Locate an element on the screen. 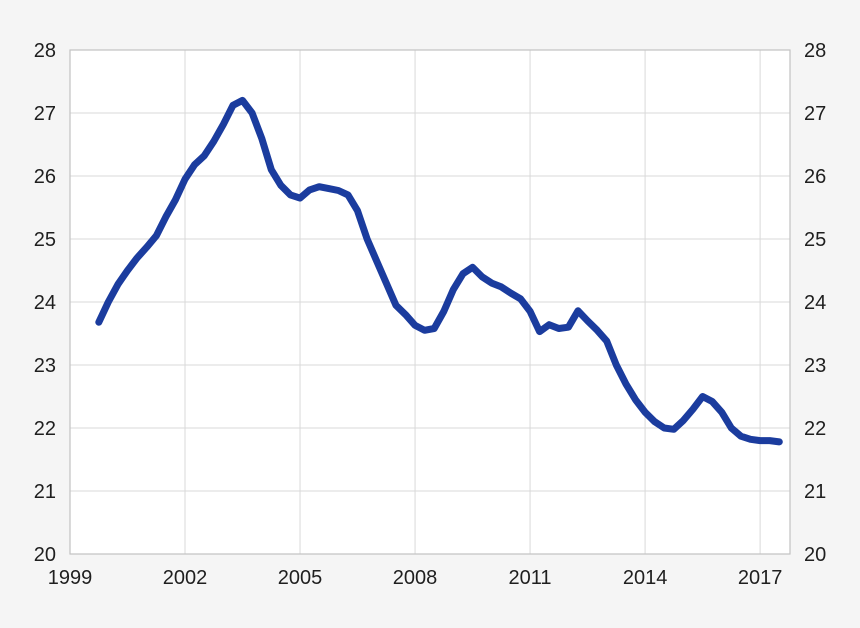 The width and height of the screenshot is (860, 628). x-tick-label: 2005 is located at coordinates (300, 578).